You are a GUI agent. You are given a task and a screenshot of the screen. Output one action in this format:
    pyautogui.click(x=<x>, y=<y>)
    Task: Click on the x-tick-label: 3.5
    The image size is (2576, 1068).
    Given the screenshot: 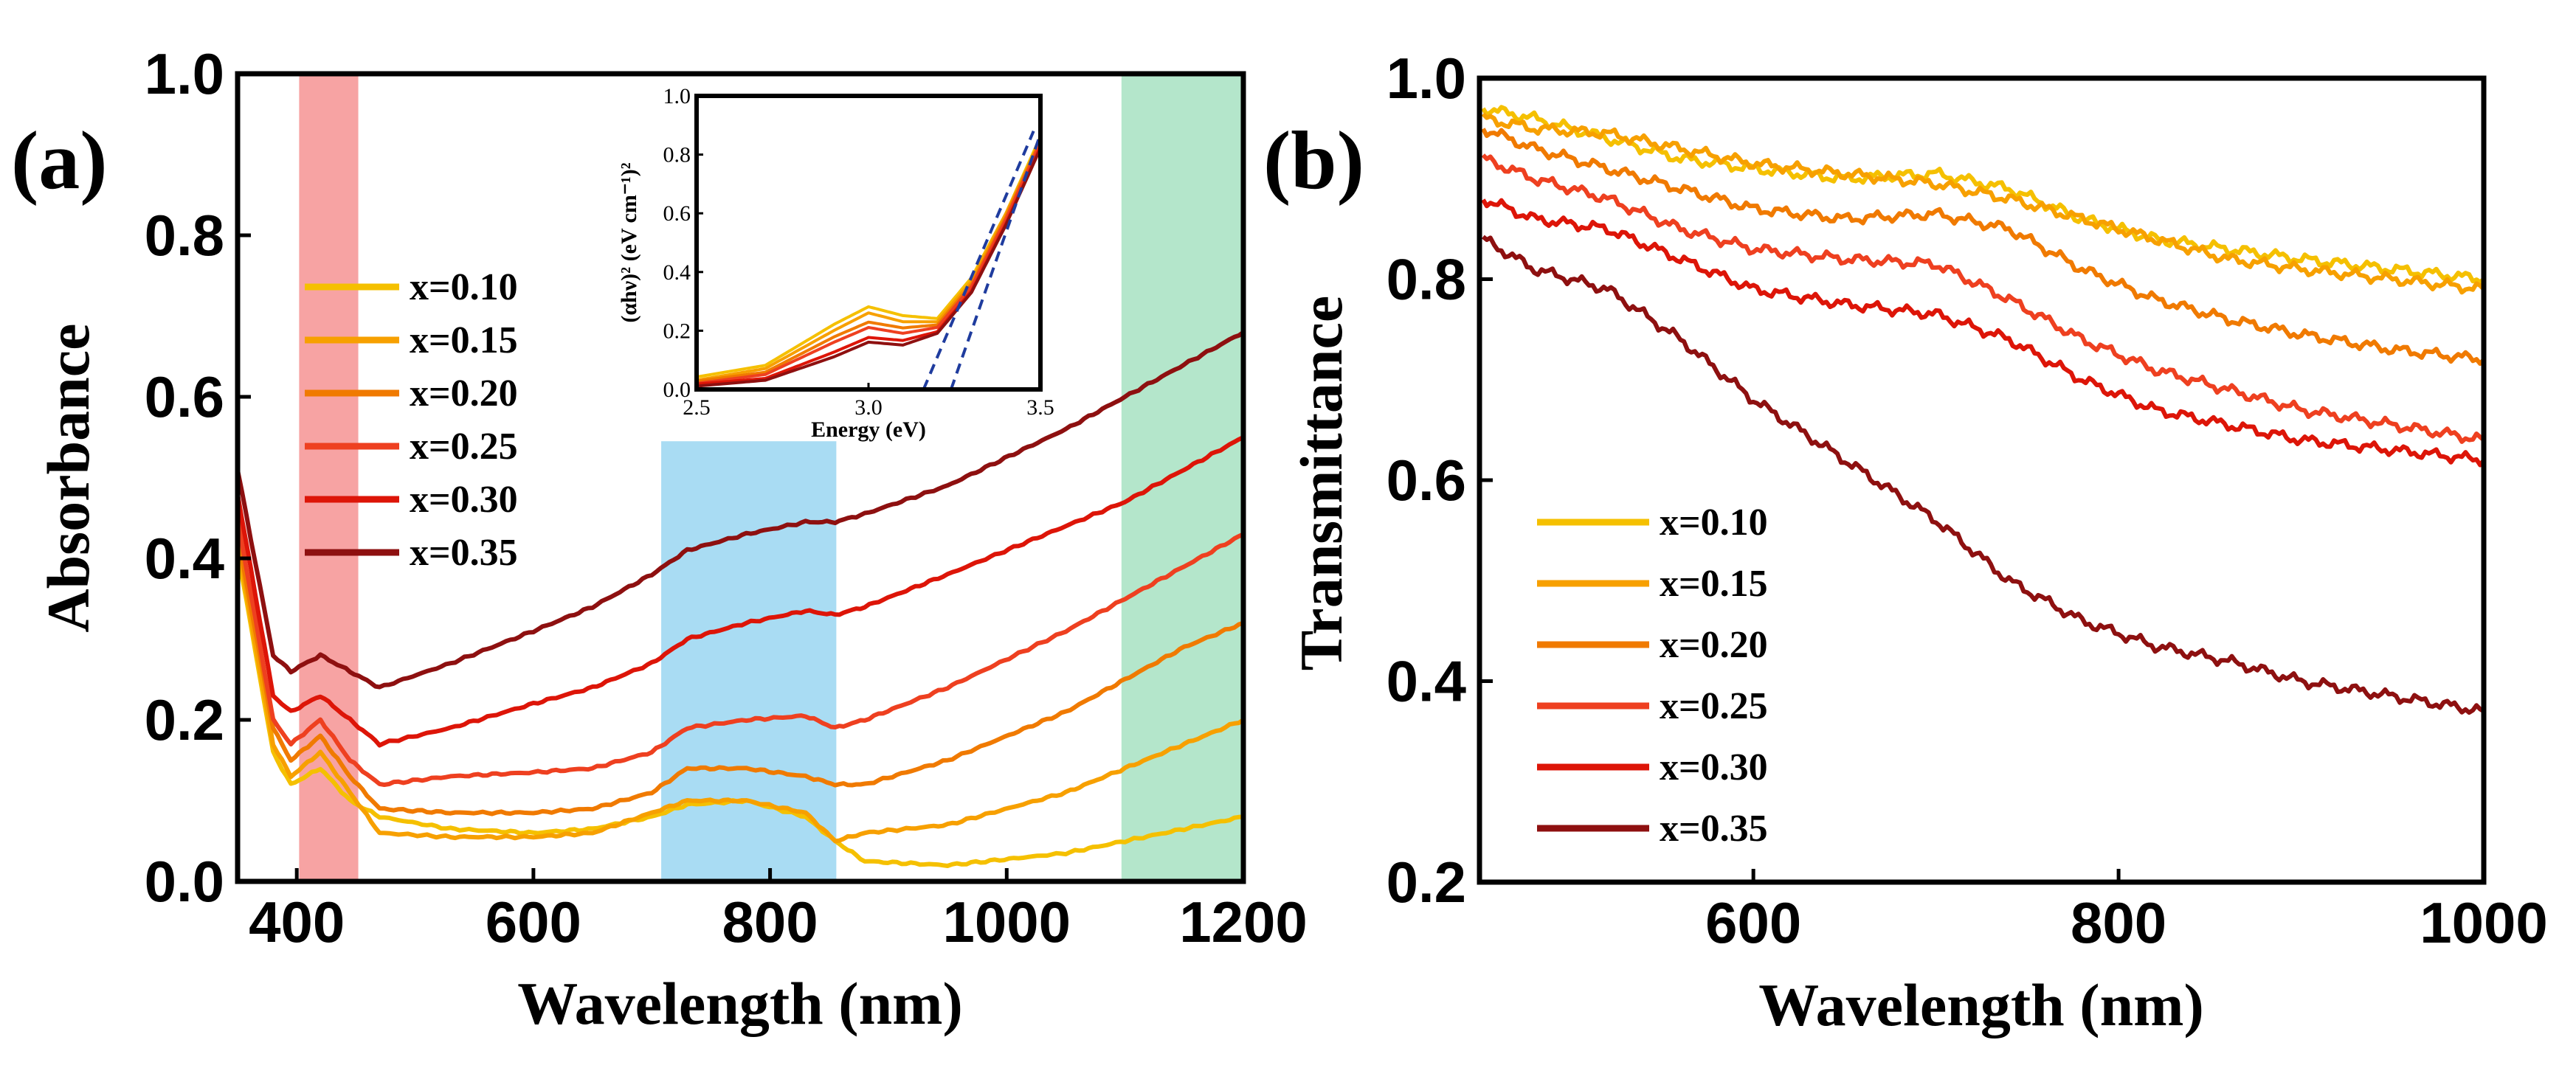 What is the action you would take?
    pyautogui.click(x=1040, y=407)
    